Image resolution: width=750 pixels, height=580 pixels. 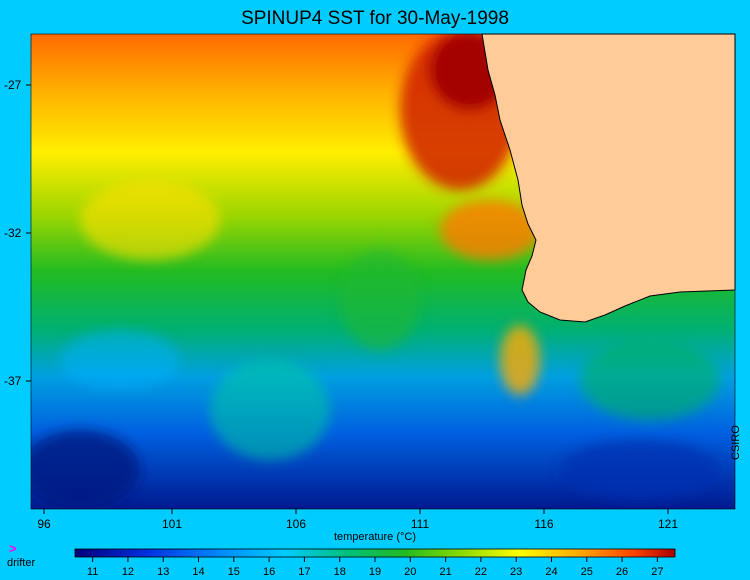 I want to click on x-tick-label: 121, so click(x=668, y=524).